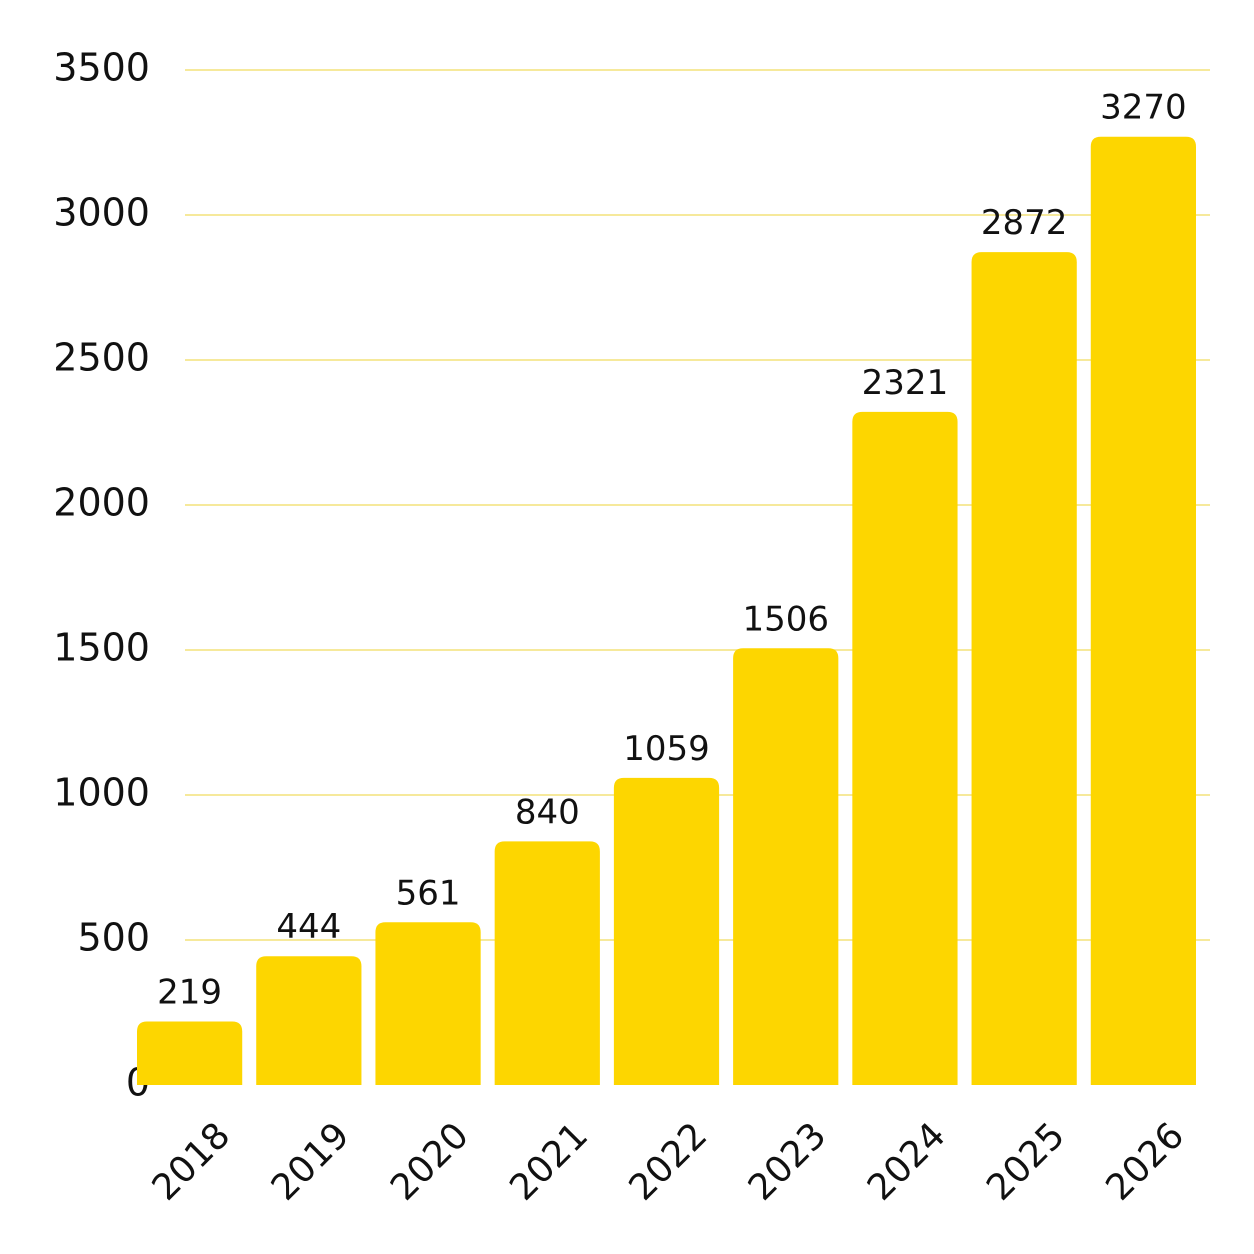 Image resolution: width=1254 pixels, height=1254 pixels. Describe the element at coordinates (101, 68) in the screenshot. I see `y-tick-label-3500: 3500` at that location.